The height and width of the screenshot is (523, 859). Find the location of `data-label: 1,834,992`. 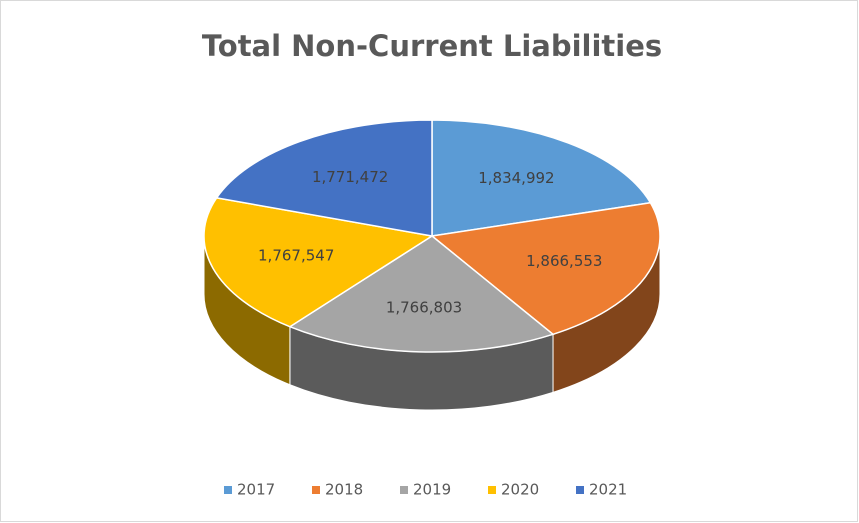

data-label: 1,834,992 is located at coordinates (516, 178).